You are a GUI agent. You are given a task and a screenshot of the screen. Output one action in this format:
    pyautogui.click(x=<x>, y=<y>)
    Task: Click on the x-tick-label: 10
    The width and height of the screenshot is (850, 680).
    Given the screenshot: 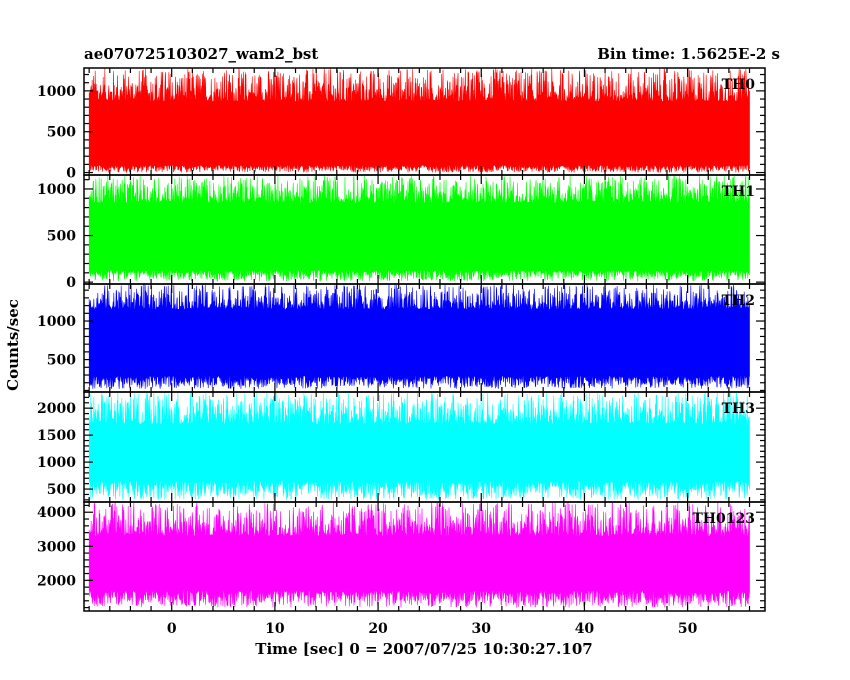 What is the action you would take?
    pyautogui.click(x=275, y=629)
    